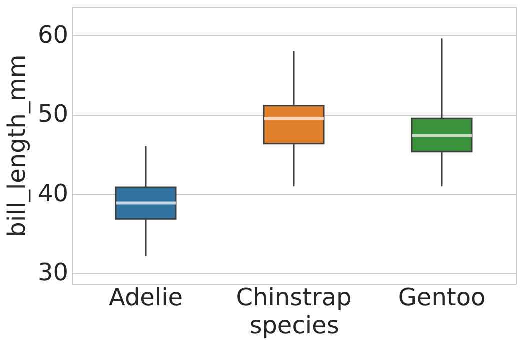  I want to click on y-tick-label: 30, so click(53, 272).